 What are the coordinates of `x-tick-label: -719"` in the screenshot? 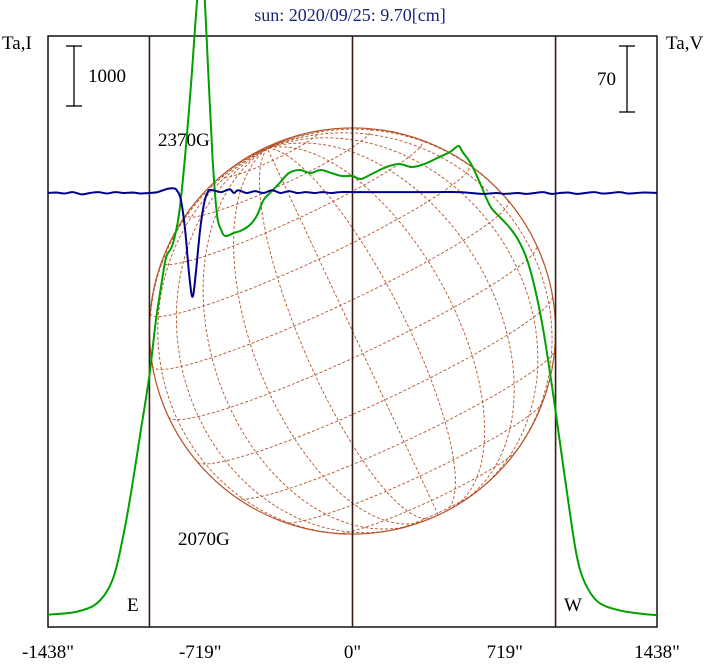 It's located at (200, 652).